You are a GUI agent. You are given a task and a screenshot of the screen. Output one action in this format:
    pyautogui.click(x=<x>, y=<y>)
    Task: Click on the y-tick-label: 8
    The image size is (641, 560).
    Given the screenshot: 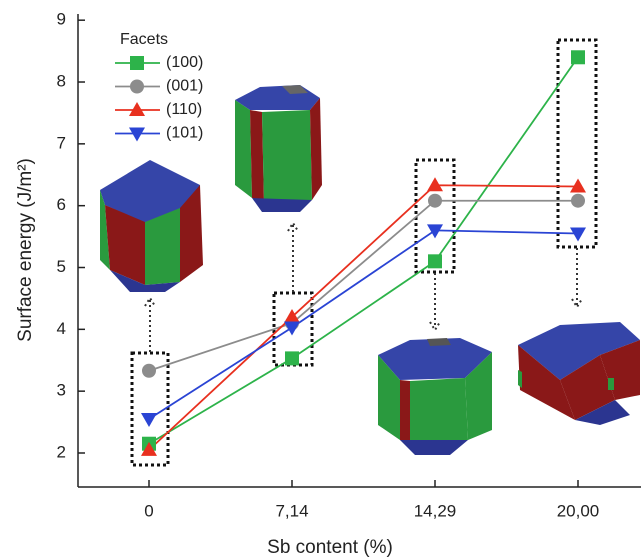 What is the action you would take?
    pyautogui.click(x=61, y=80)
    